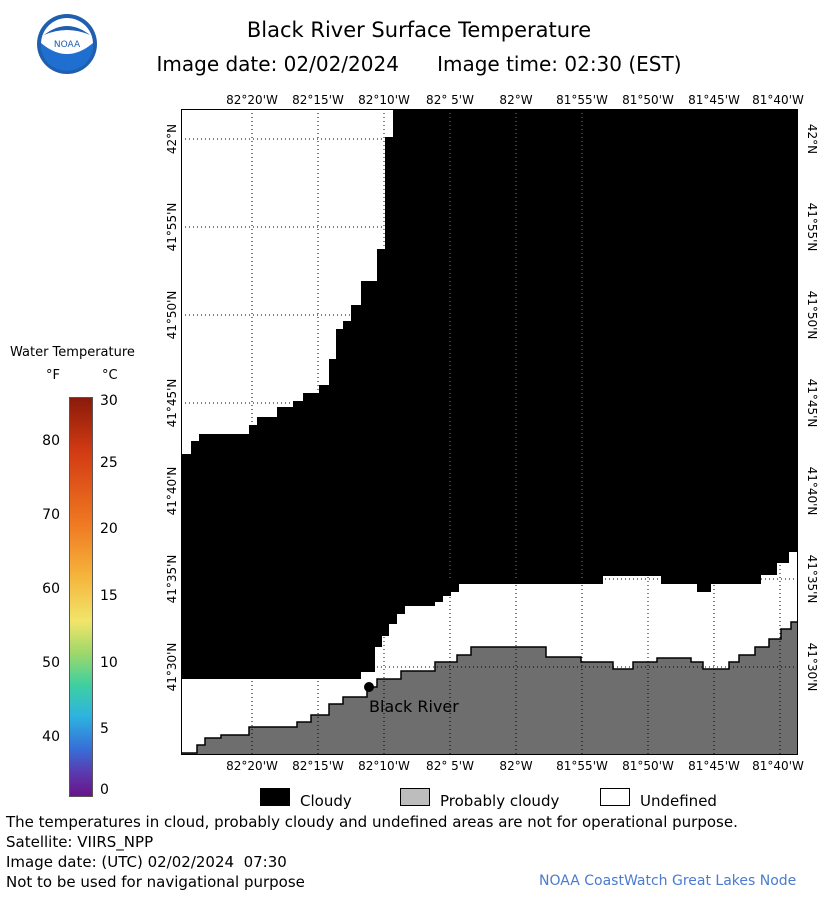 Image resolution: width=838 pixels, height=897 pixels. What do you see at coordinates (500, 801) in the screenshot?
I see `probably-cloudy-label: Probably cloudy` at bounding box center [500, 801].